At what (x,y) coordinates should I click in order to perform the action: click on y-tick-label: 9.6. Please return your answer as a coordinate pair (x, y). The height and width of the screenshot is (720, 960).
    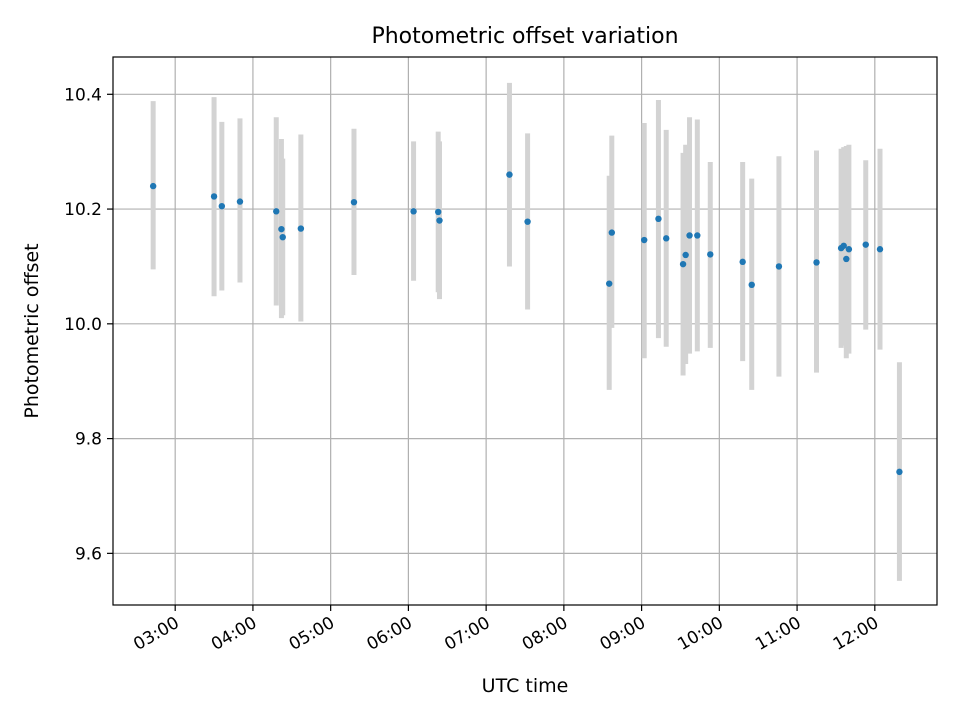
    Looking at the image, I should click on (88, 554).